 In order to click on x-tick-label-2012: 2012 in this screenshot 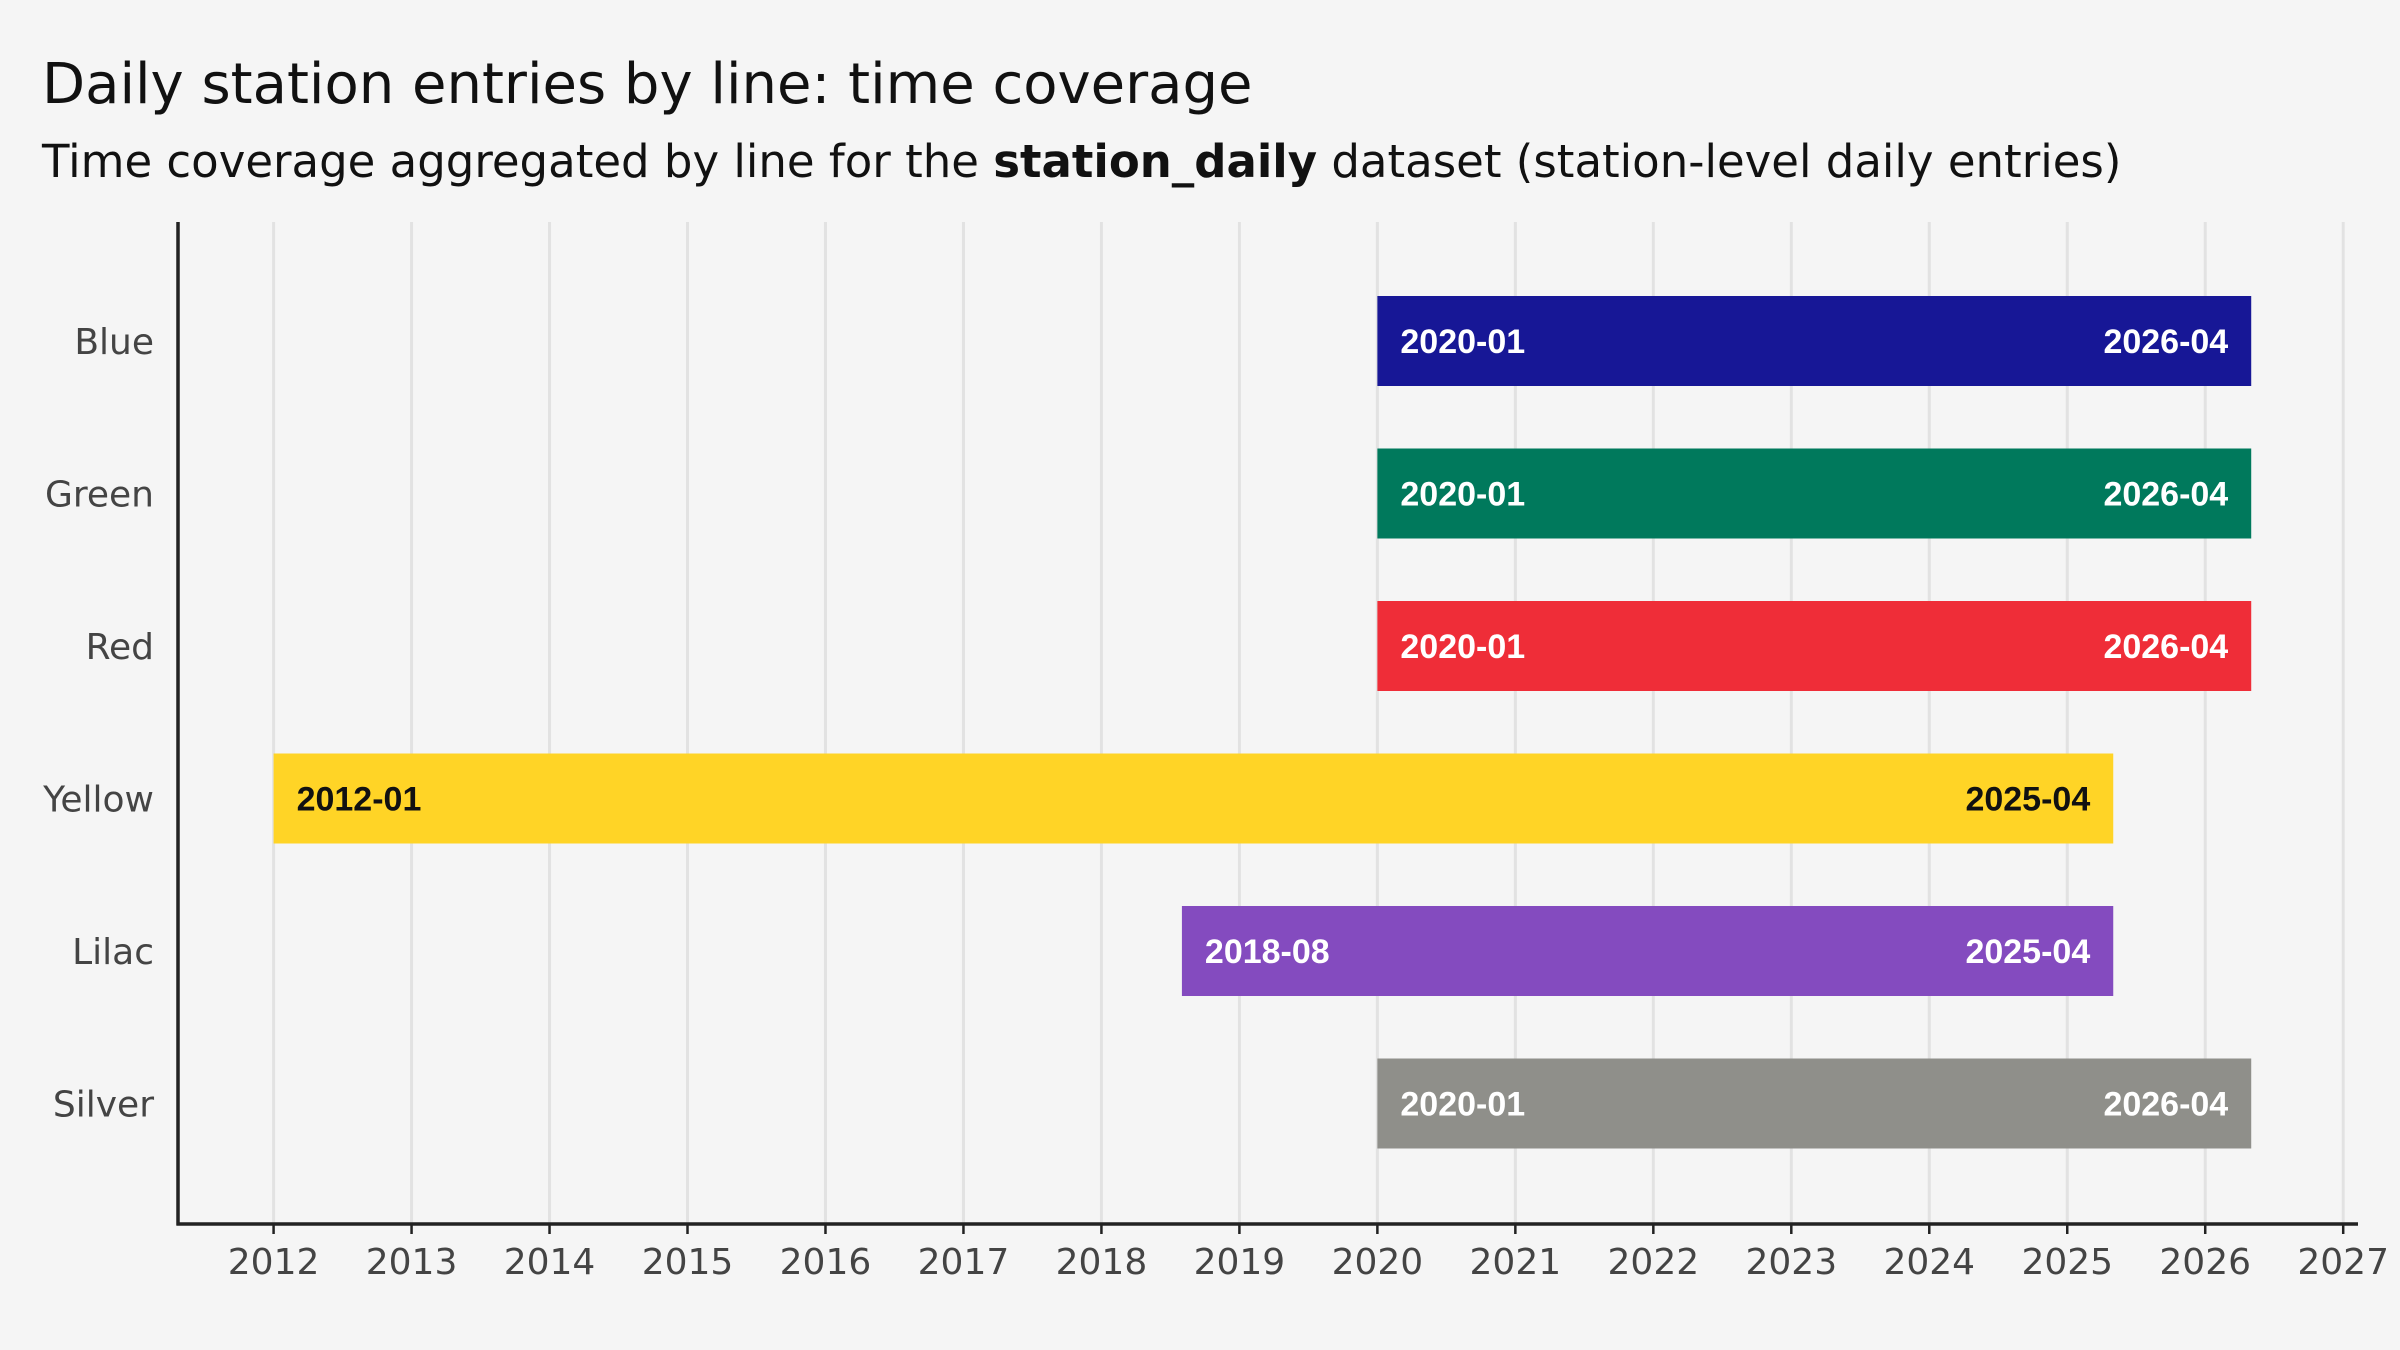, I will do `click(274, 1262)`.